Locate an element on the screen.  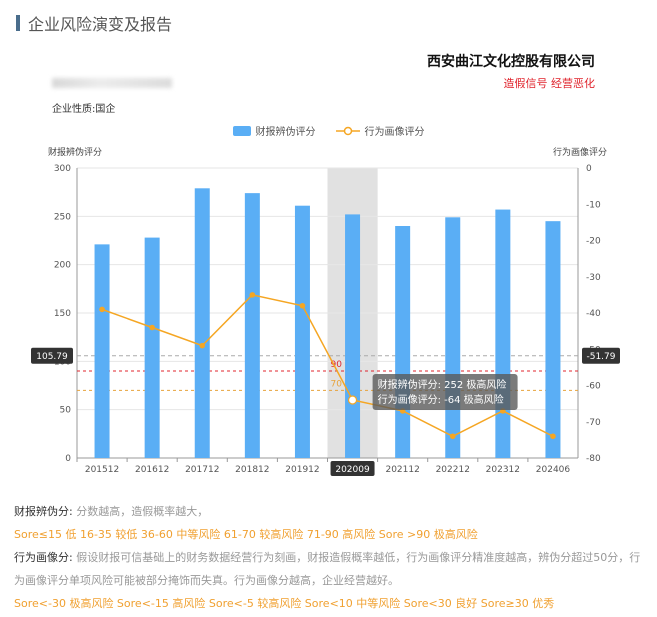
x-tick-label: 201512 is located at coordinates (102, 470).